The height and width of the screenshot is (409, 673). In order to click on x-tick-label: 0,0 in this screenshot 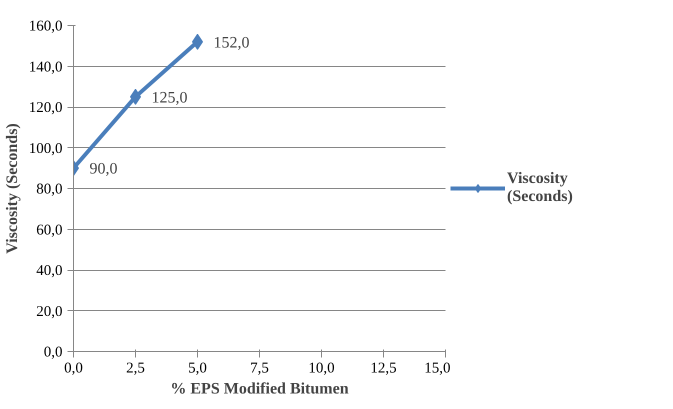, I will do `click(73, 368)`.